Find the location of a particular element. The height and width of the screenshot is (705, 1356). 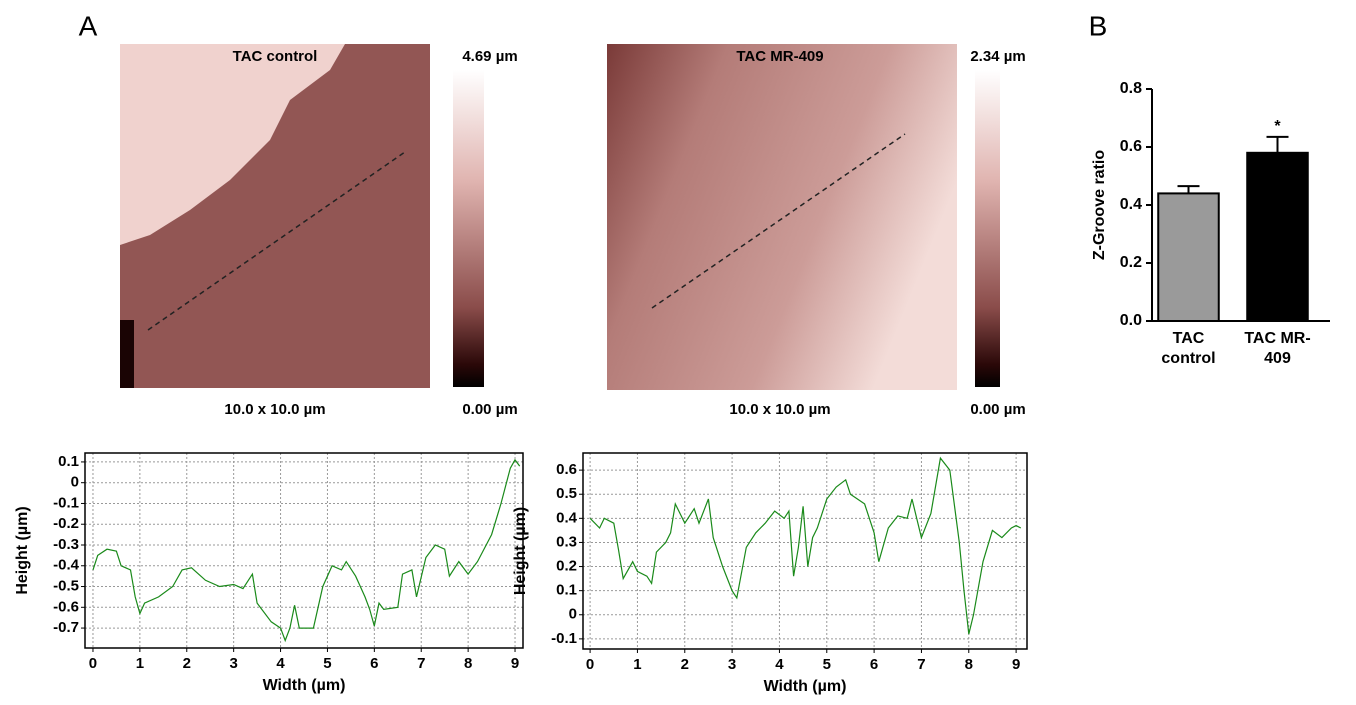

y-tick-label: -0.4 is located at coordinates (66, 565).